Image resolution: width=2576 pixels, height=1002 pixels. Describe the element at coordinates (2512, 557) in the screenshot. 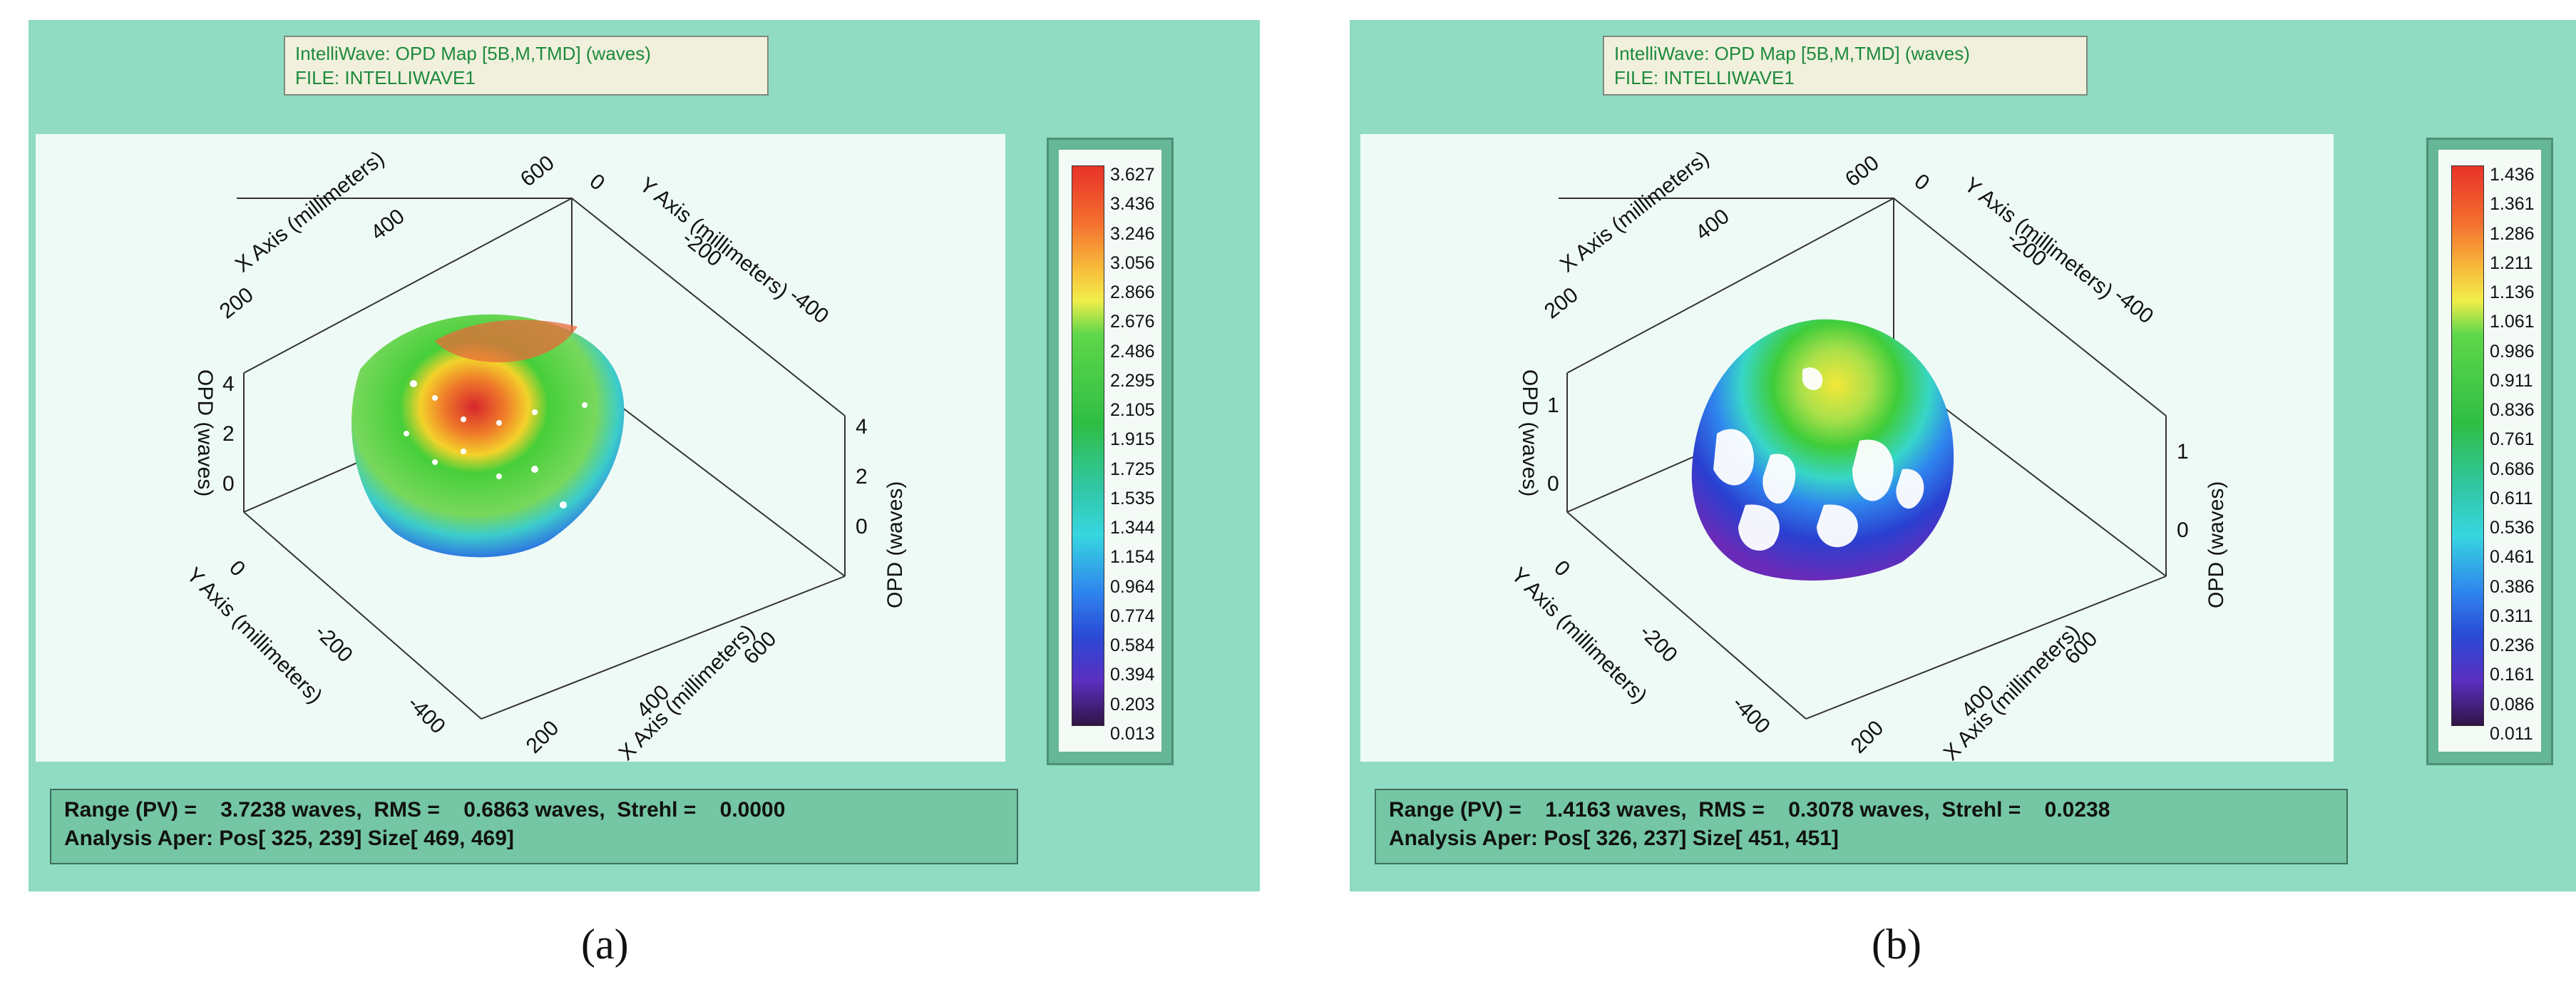

I see `colorbar-tick-label: 0.461` at that location.